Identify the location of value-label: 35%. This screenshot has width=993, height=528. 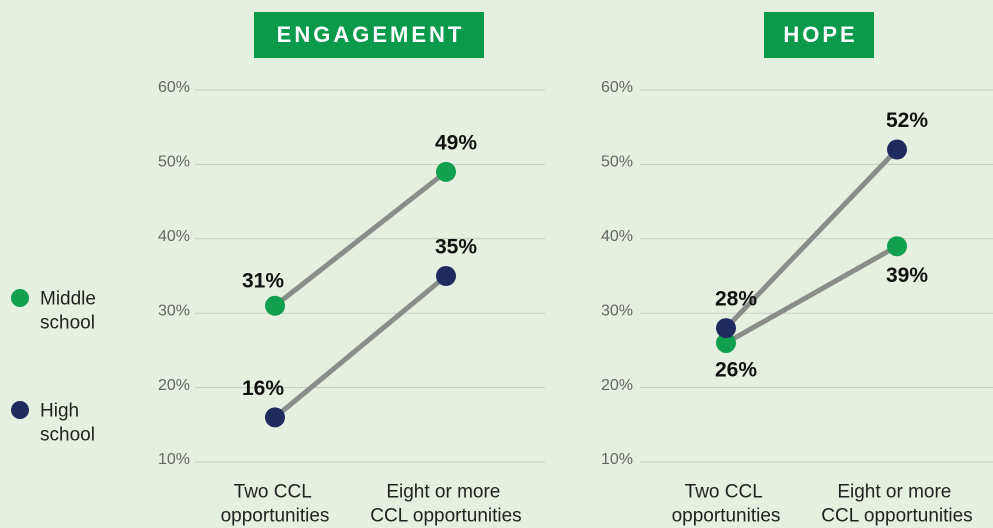
(456, 247).